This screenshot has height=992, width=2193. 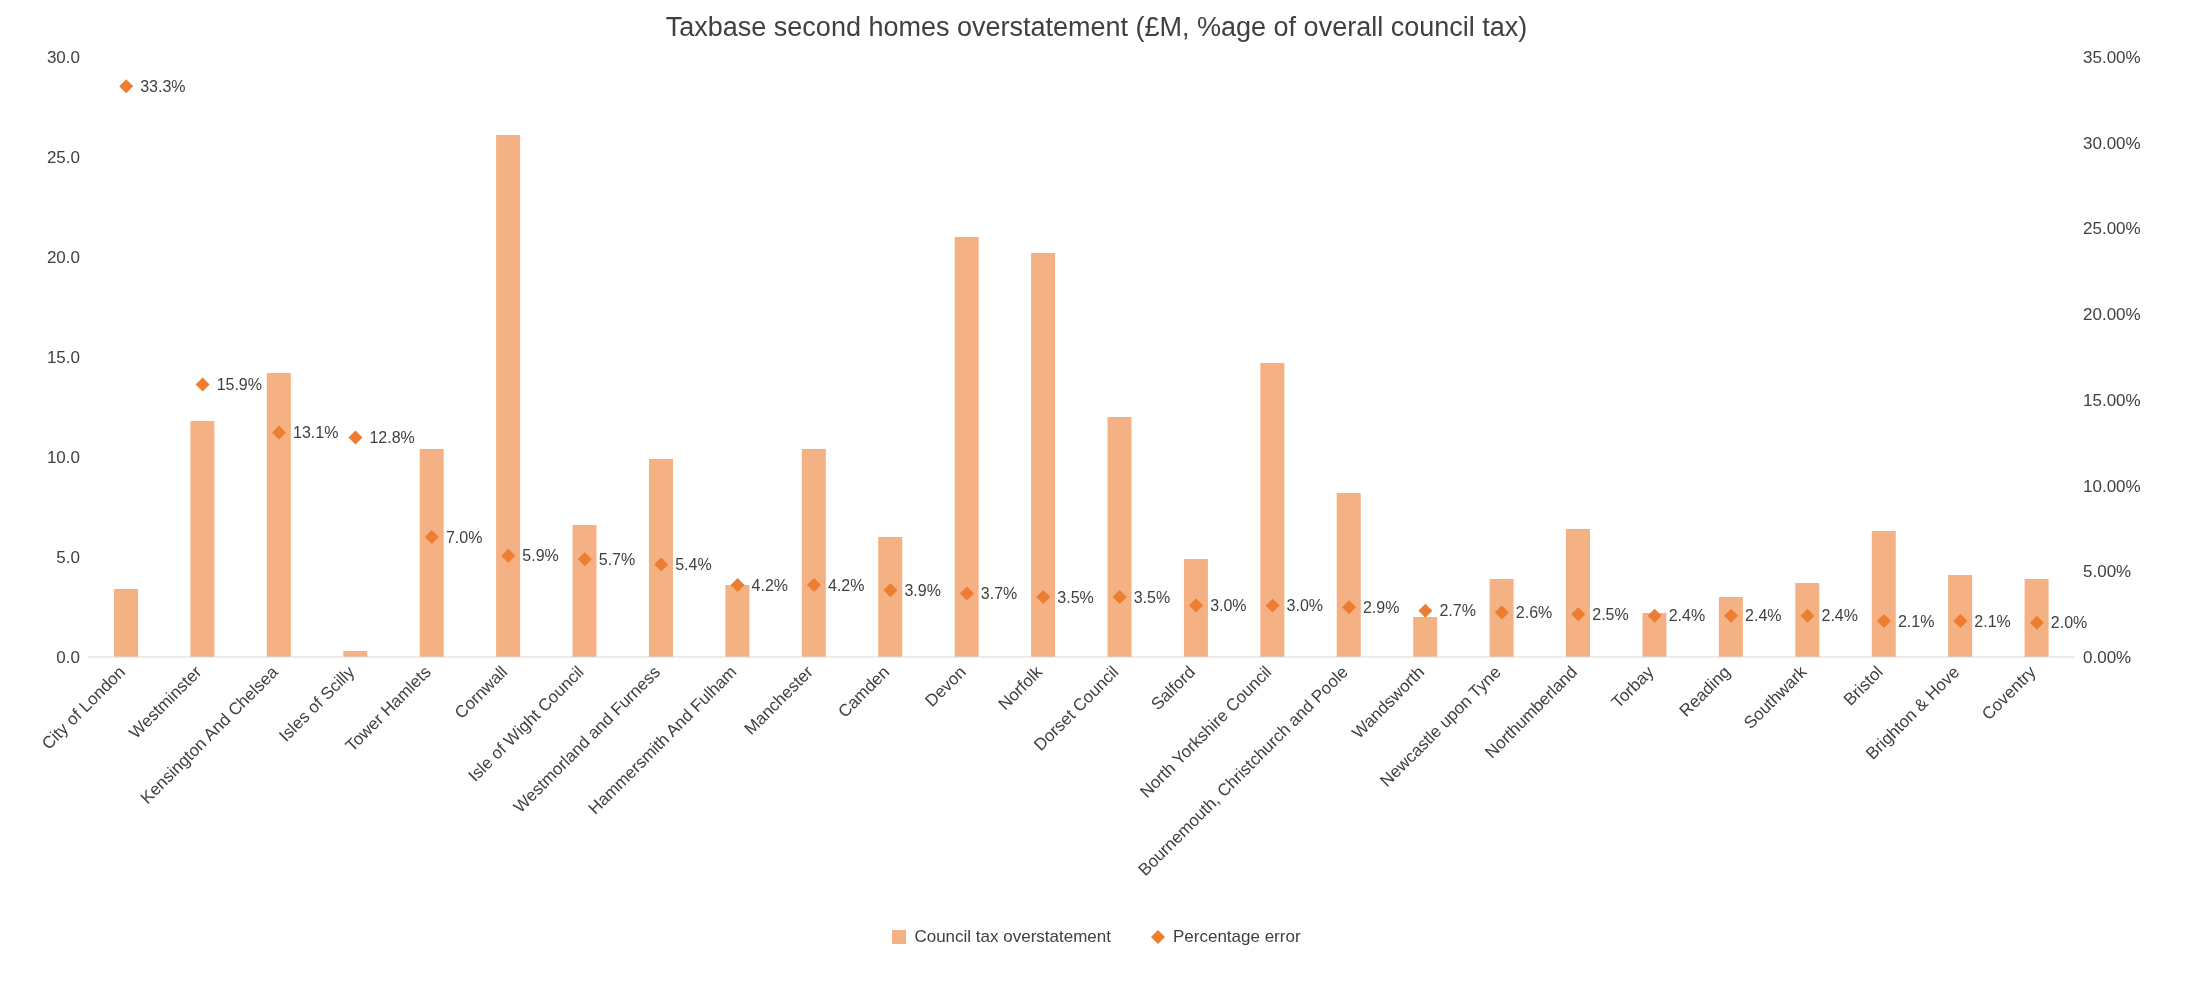 I want to click on data-label: 2.0%, so click(x=2069, y=623).